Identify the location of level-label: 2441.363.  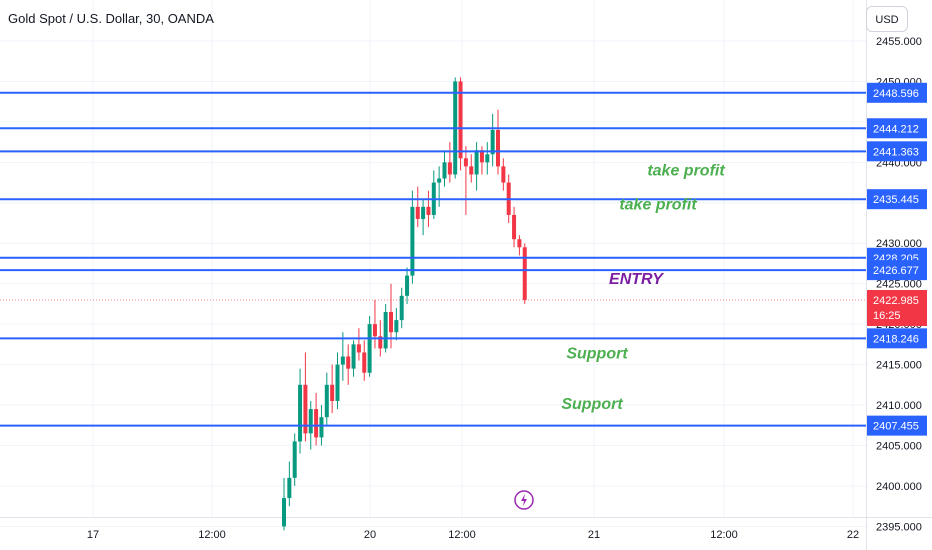
(896, 152).